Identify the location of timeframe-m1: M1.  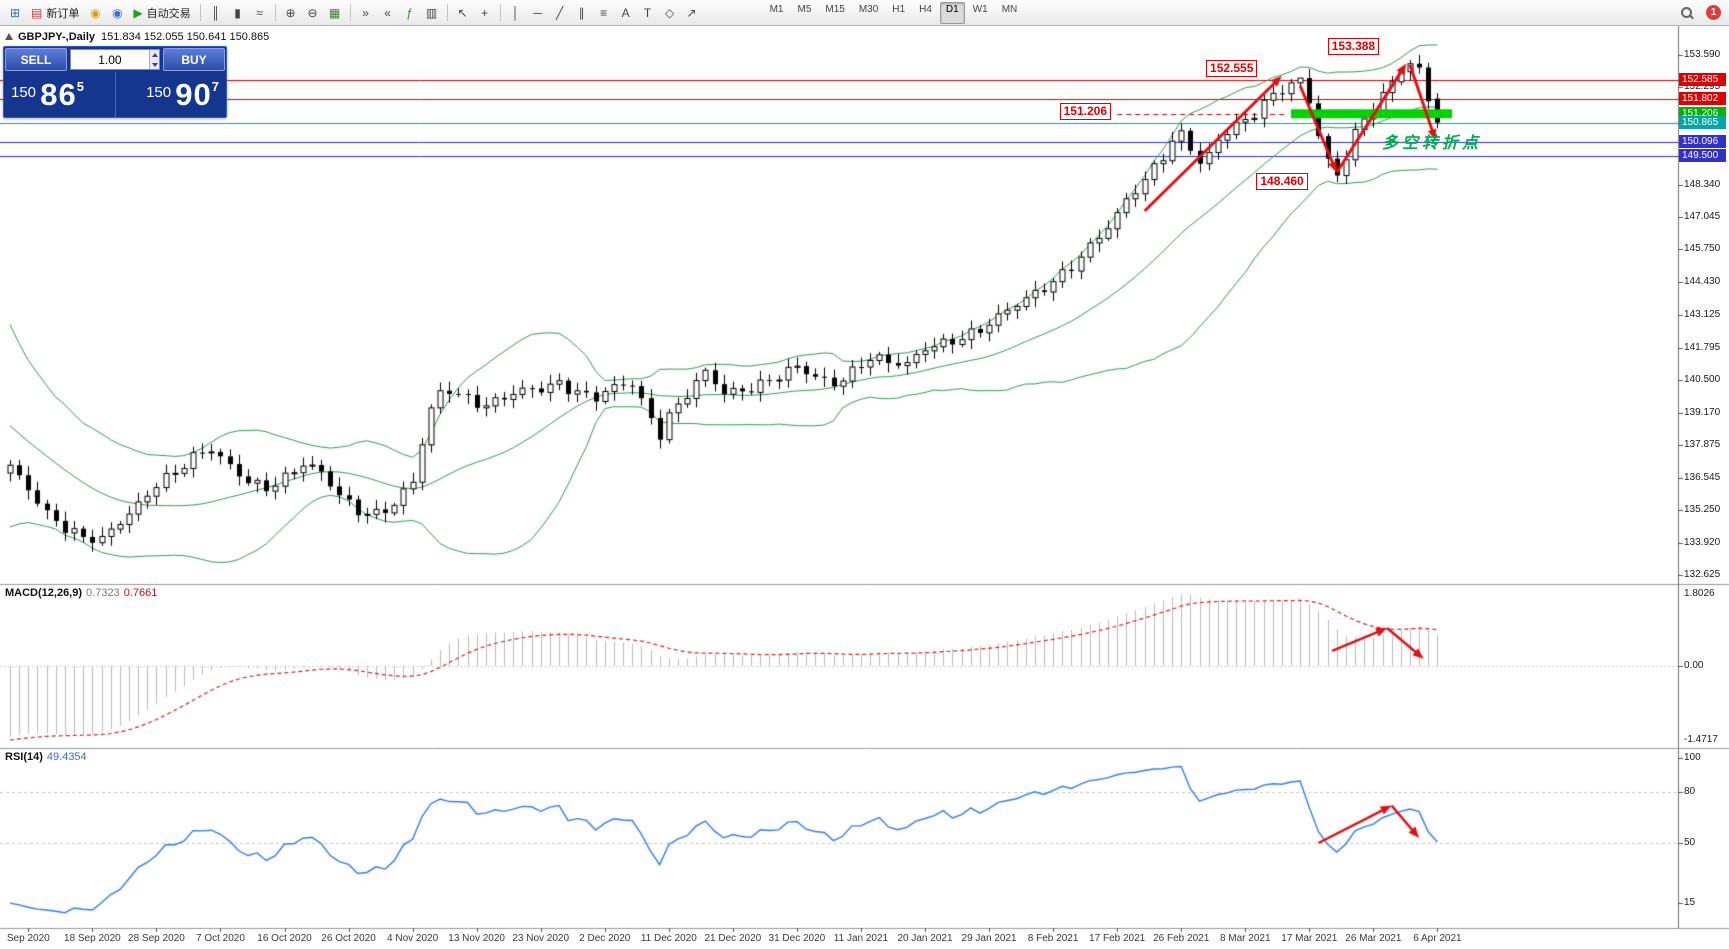
(776, 9).